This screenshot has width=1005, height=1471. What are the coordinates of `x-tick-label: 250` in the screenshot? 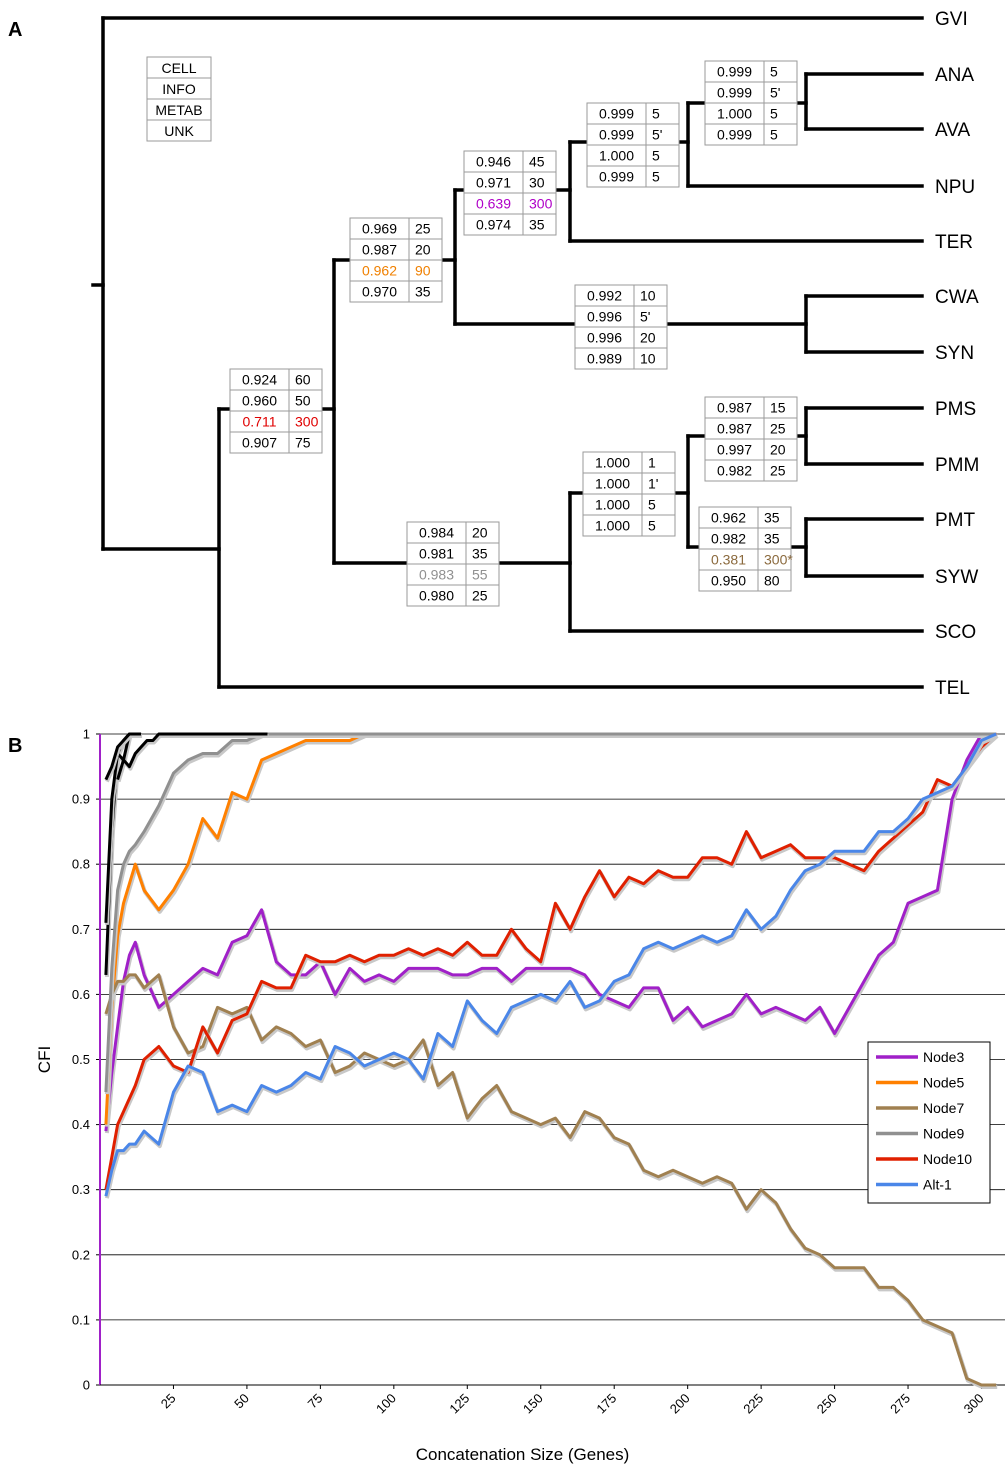 It's located at (827, 1404).